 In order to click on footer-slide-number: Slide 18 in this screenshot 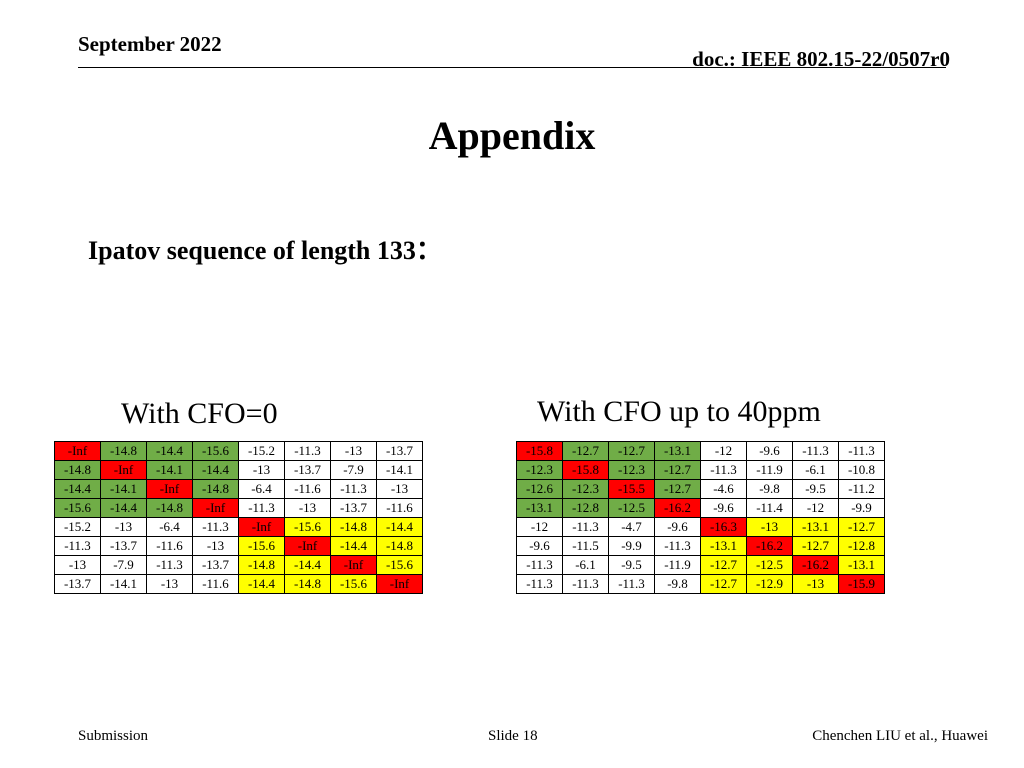, I will do `click(513, 736)`.